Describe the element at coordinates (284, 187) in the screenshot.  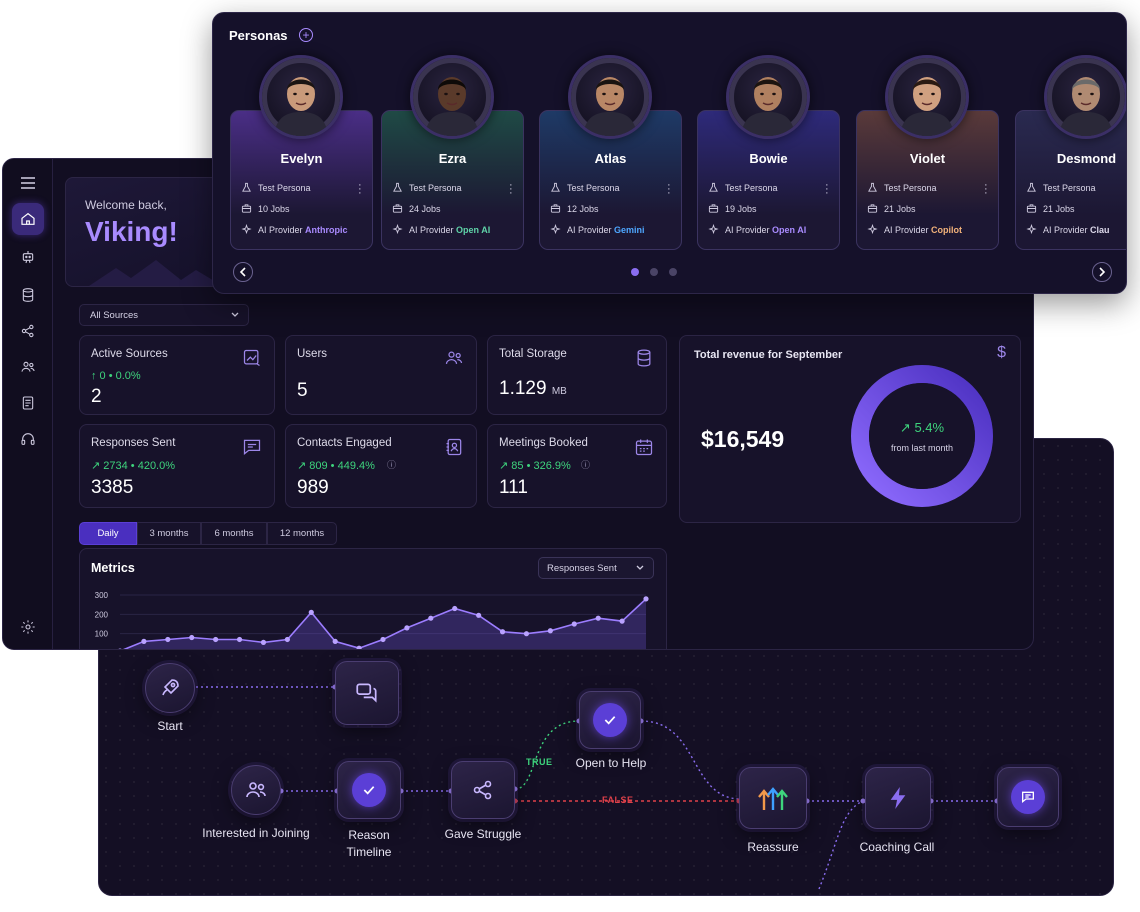
I see `persona-role: Test Persona` at that location.